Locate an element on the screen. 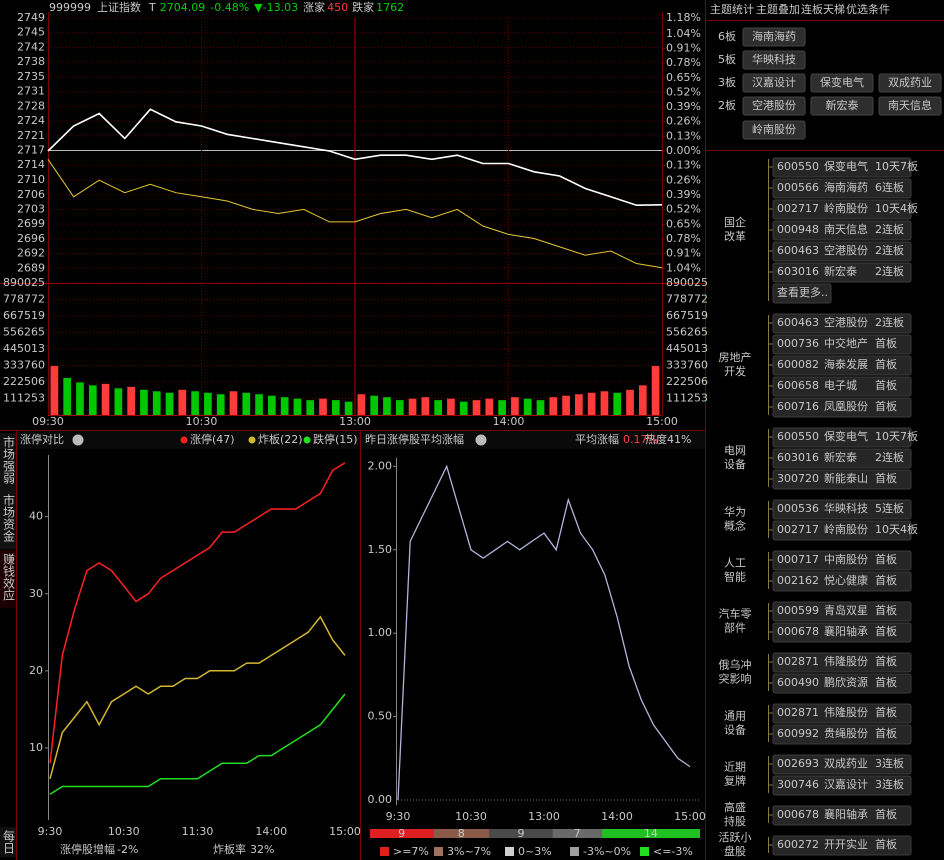  ladder-stock-name: 南天信息 is located at coordinates (910, 105).